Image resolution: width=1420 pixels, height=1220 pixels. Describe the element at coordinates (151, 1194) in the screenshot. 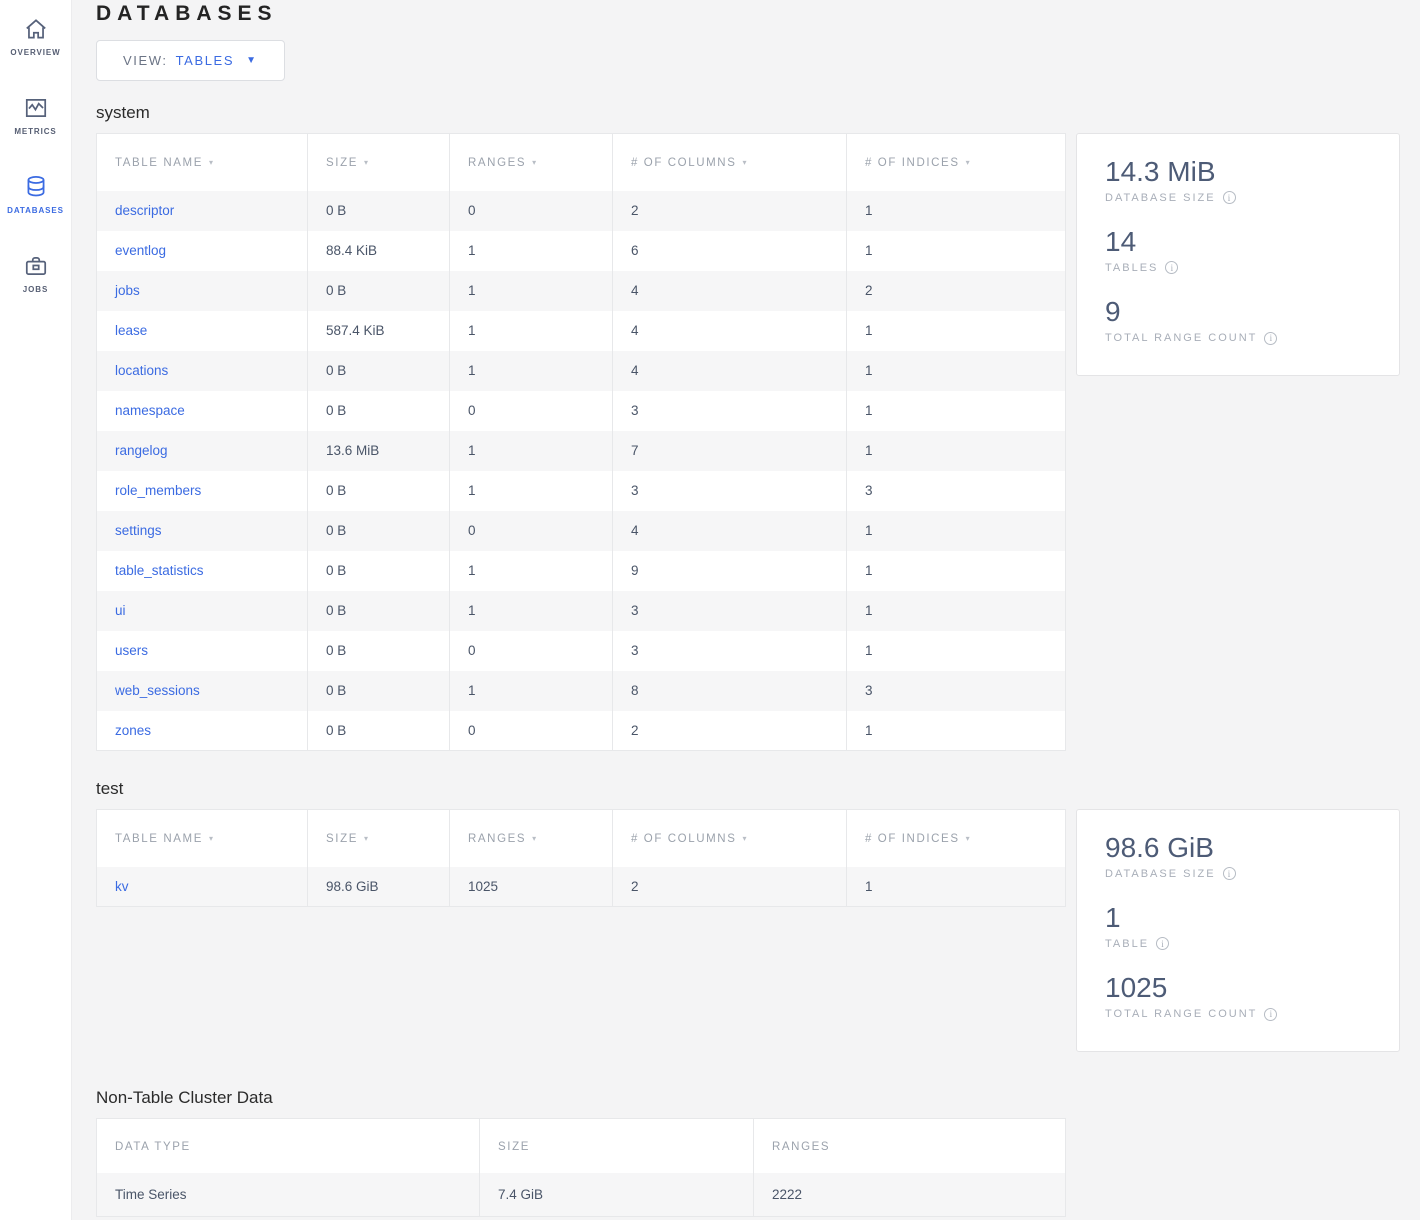

I see `cell-value: Time Series` at that location.